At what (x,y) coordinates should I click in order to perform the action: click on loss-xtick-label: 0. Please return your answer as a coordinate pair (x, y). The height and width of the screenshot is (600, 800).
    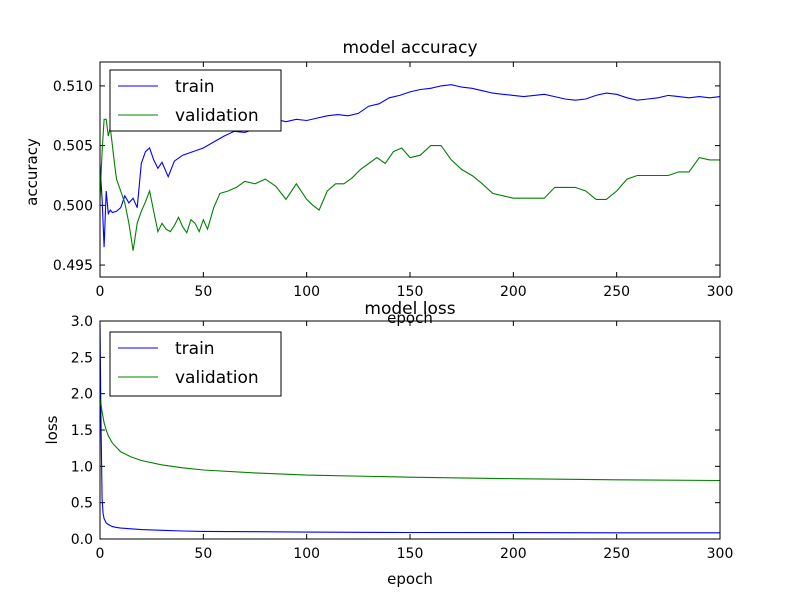
    Looking at the image, I should click on (100, 554).